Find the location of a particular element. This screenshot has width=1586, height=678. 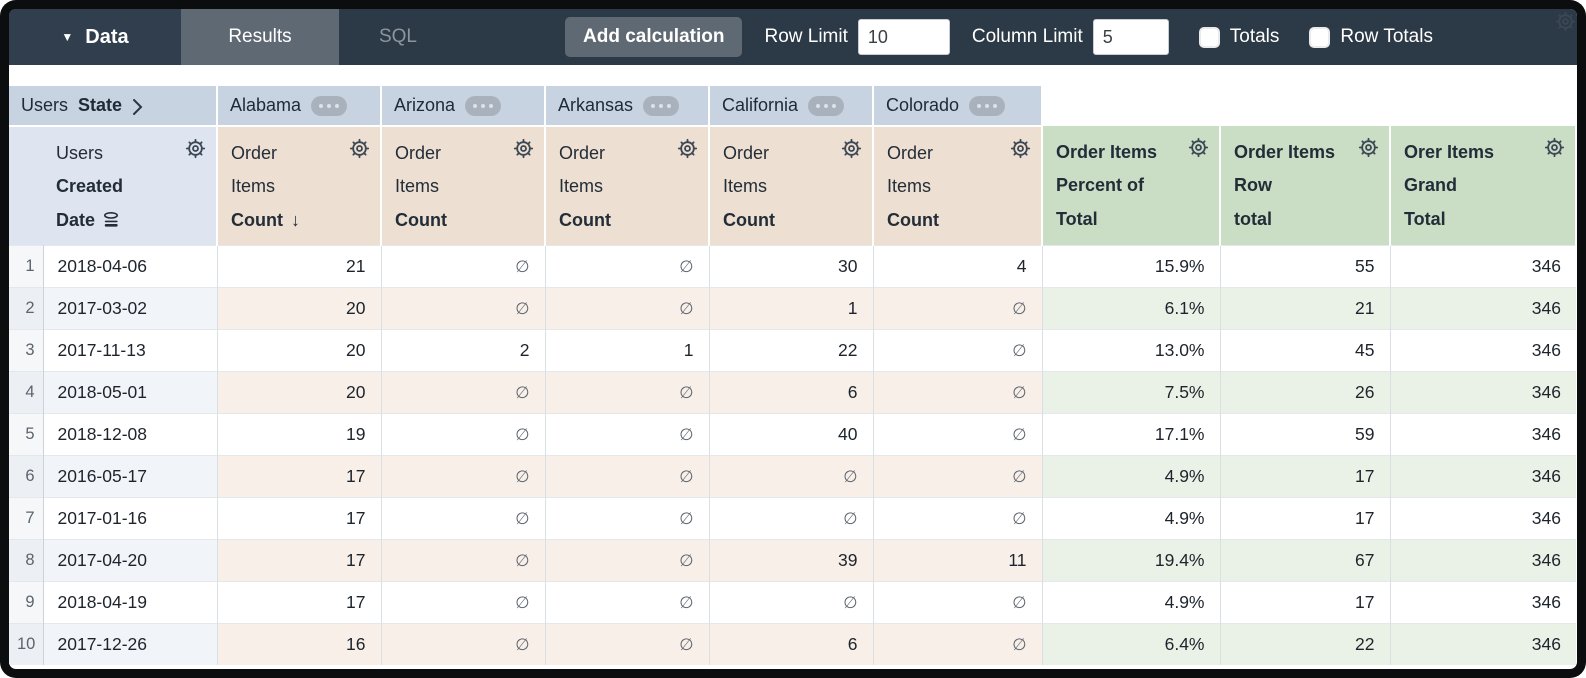

pivot-value-header: Alabama is located at coordinates (299, 106).